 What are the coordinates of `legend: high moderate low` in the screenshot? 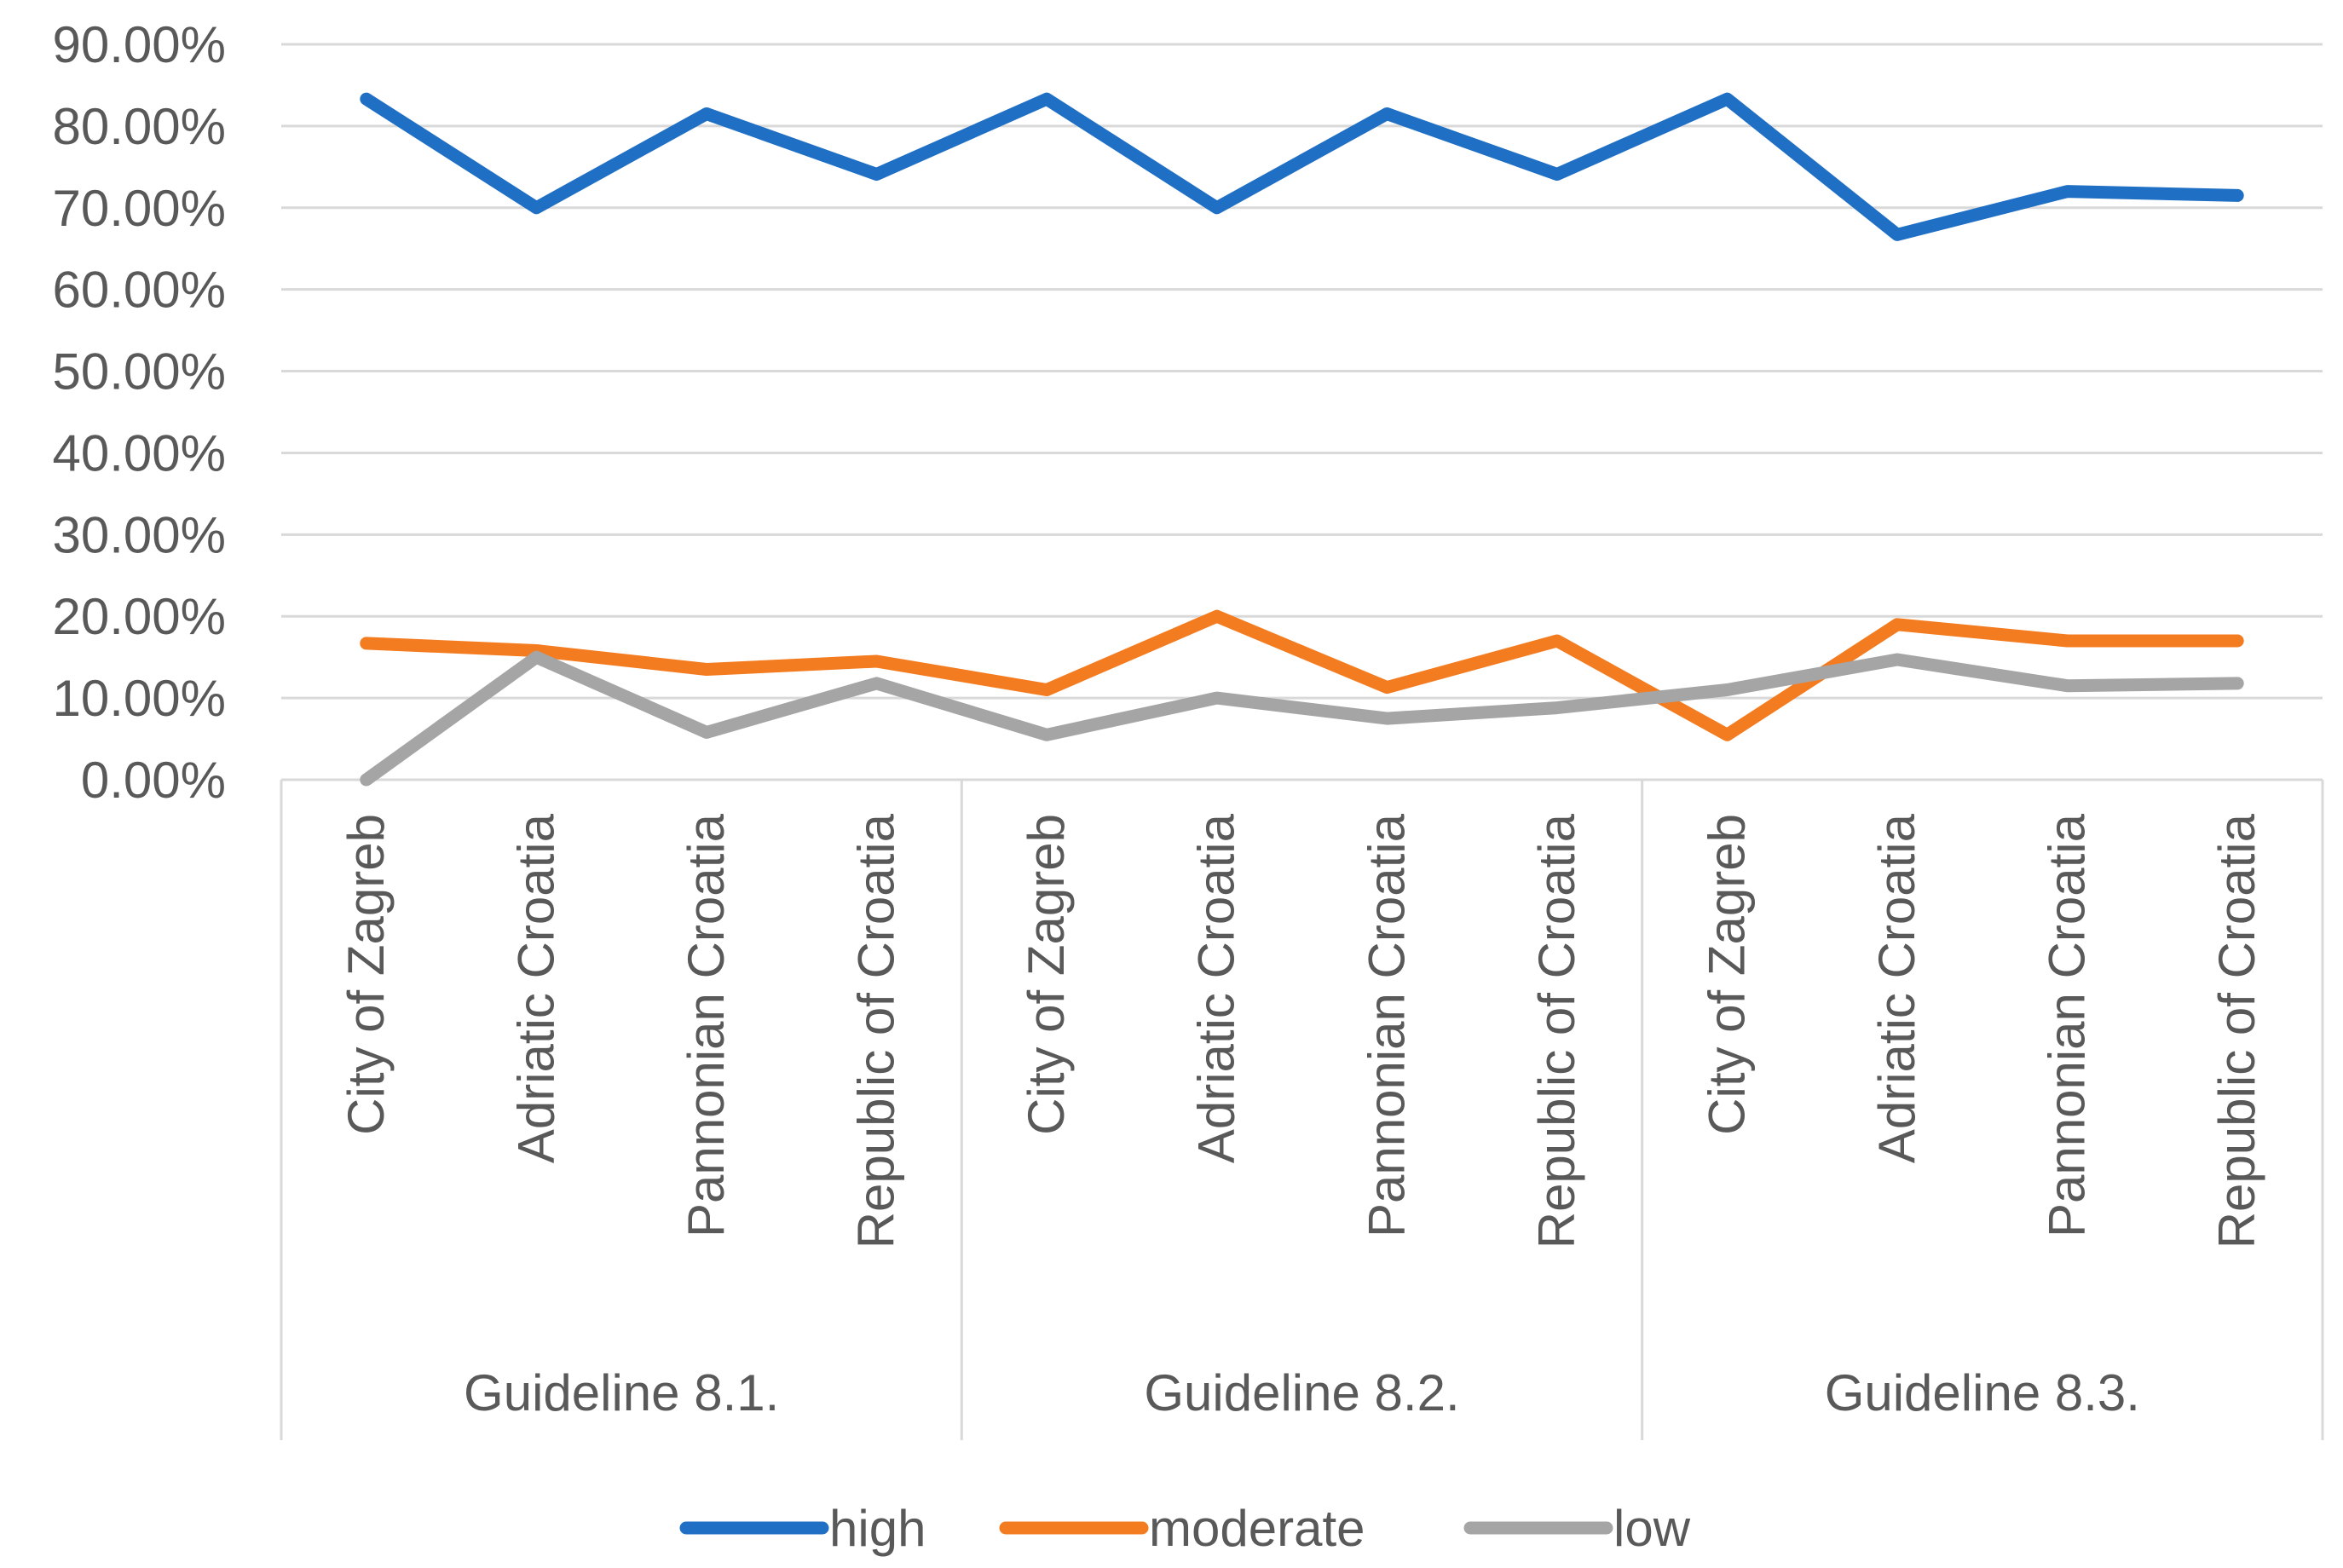 It's located at (1185, 1528).